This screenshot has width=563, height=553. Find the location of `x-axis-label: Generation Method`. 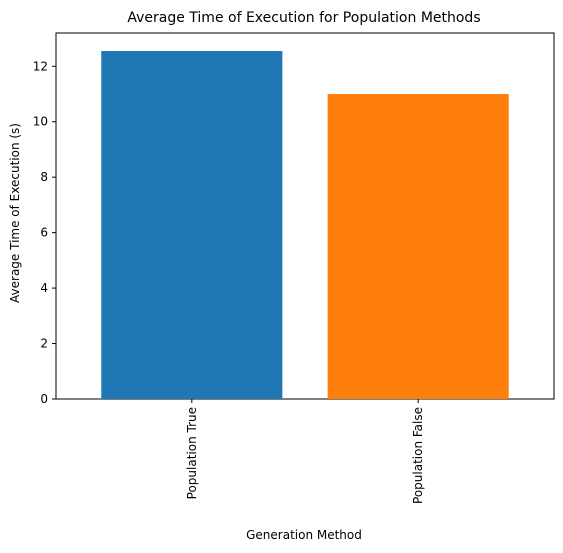

x-axis-label: Generation Method is located at coordinates (304, 535).